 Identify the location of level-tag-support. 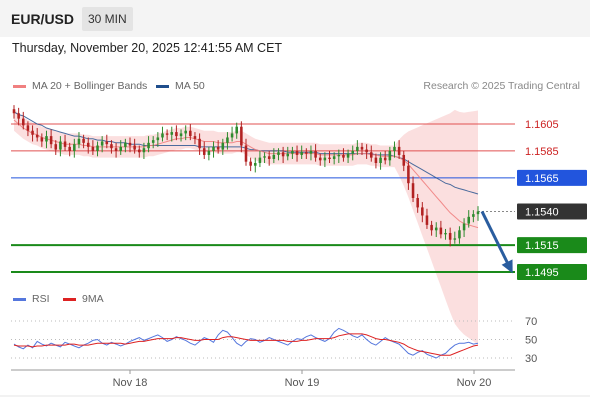
(552, 272).